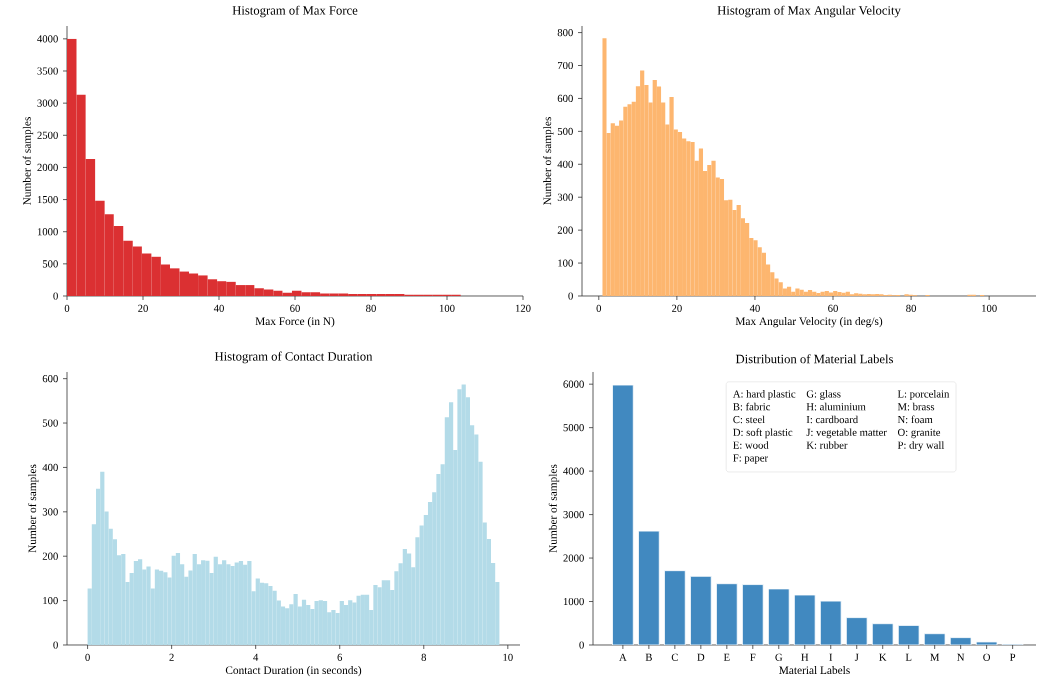 The image size is (1040, 690). What do you see at coordinates (573, 384) in the screenshot?
I see `y-tick-label: 6000` at bounding box center [573, 384].